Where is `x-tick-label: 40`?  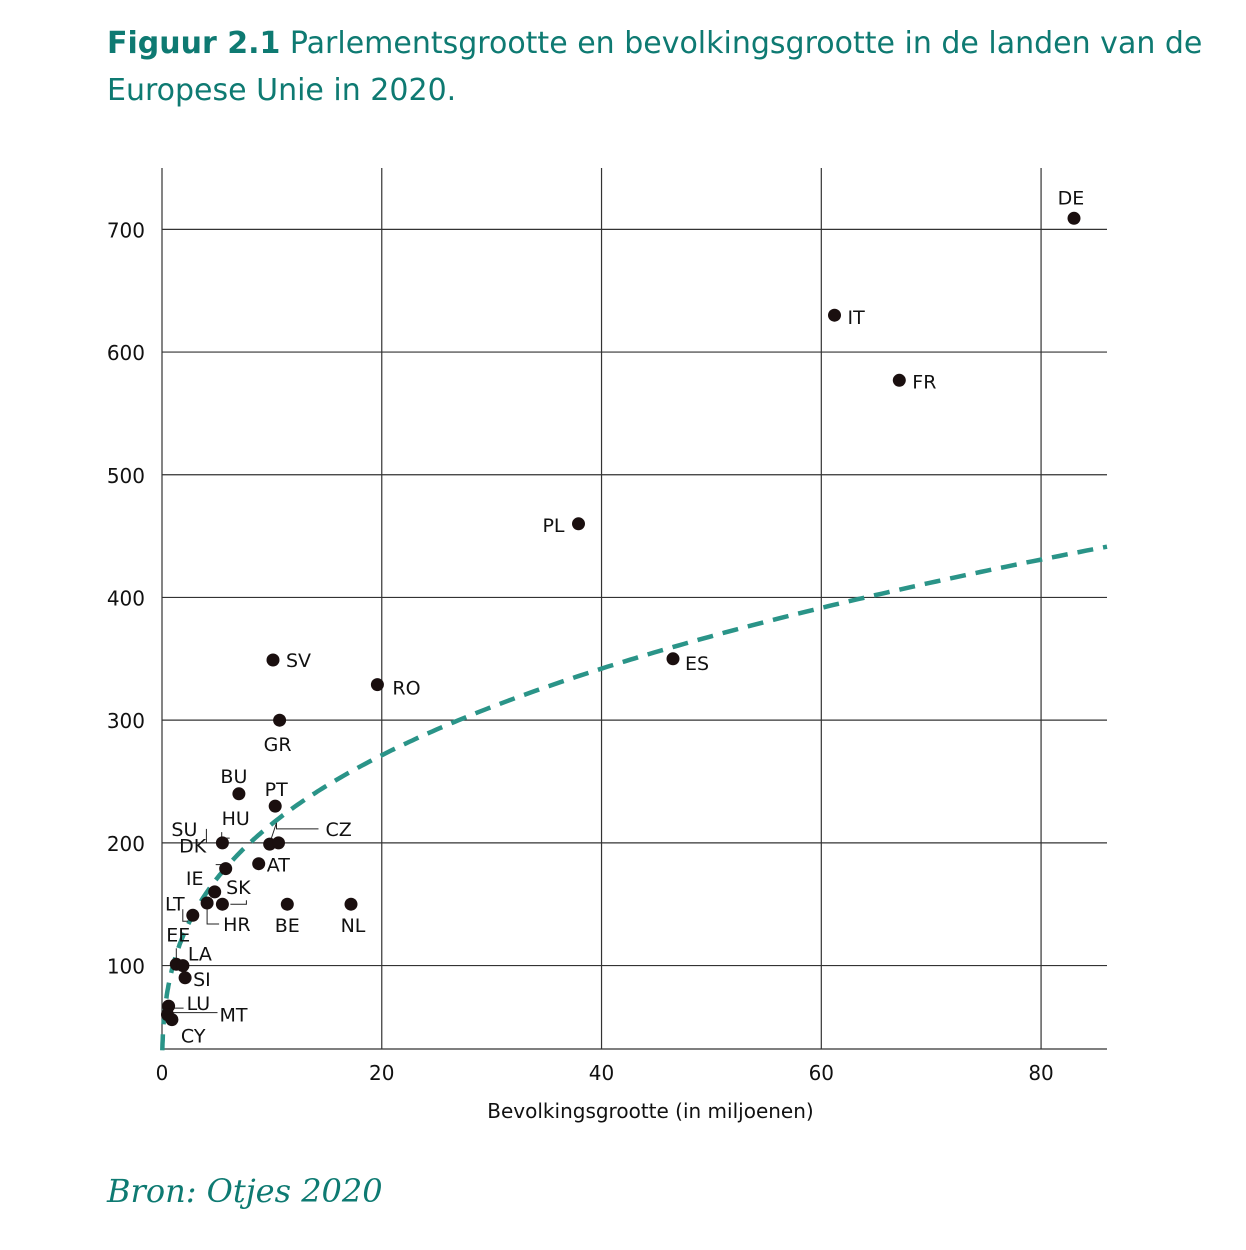 x-tick-label: 40 is located at coordinates (601, 1073).